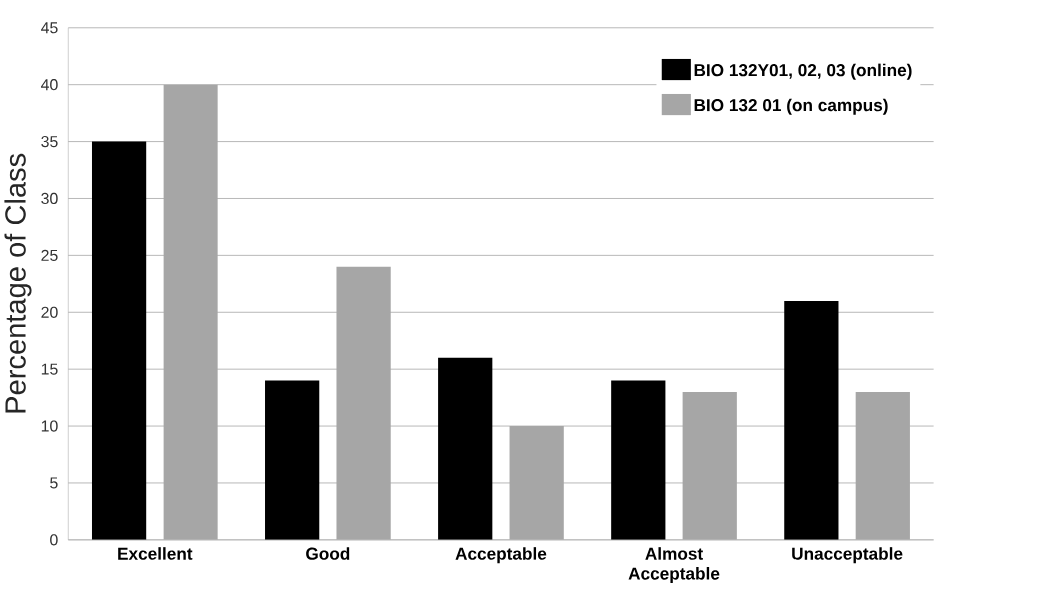  Describe the element at coordinates (791, 106) in the screenshot. I see `legend-label: BIO 132 01 (on campus)` at that location.